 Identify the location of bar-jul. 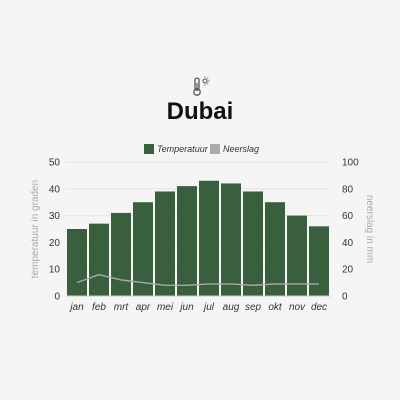
(209, 238).